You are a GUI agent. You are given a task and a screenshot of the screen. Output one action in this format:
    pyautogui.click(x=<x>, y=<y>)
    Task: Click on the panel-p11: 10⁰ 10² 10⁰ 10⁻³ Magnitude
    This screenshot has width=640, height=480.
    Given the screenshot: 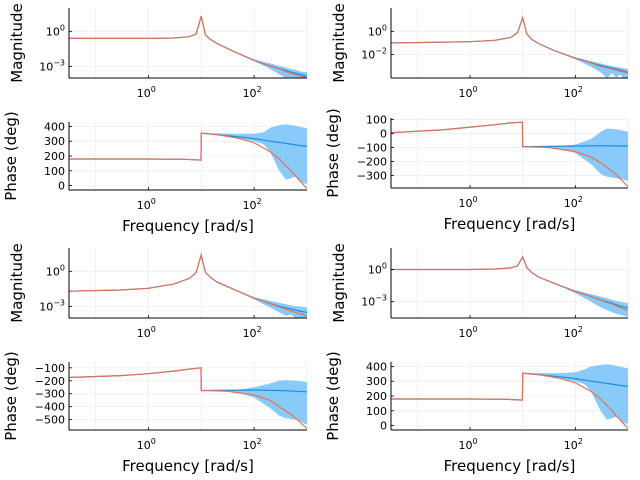 What is the action you would take?
    pyautogui.click(x=158, y=51)
    